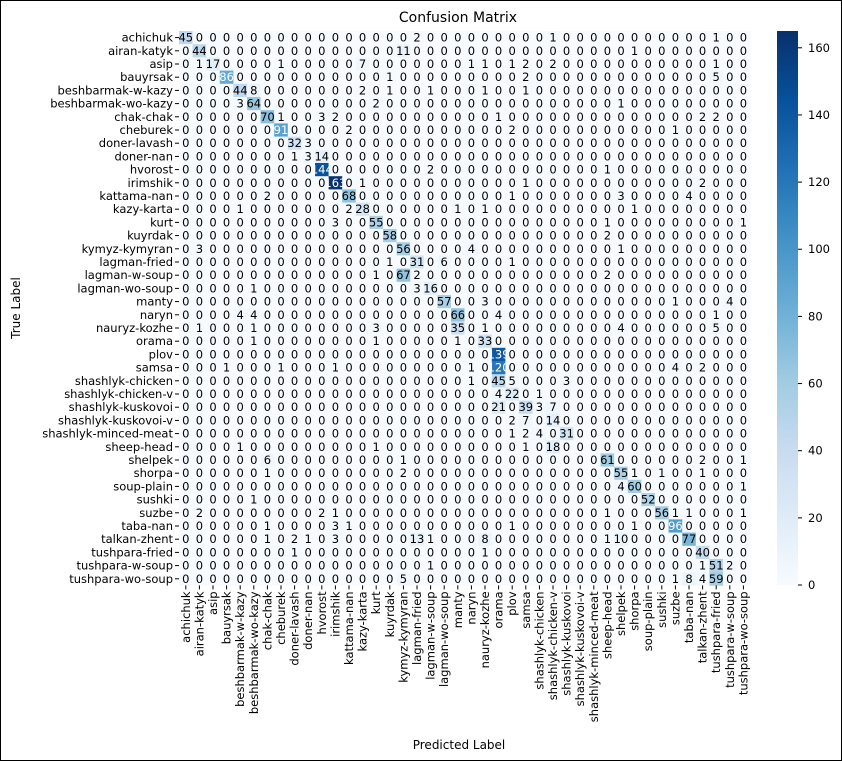 Image resolution: width=842 pixels, height=762 pixels. I want to click on y-tick-label: shashlyk-chicken-v, so click(118, 394).